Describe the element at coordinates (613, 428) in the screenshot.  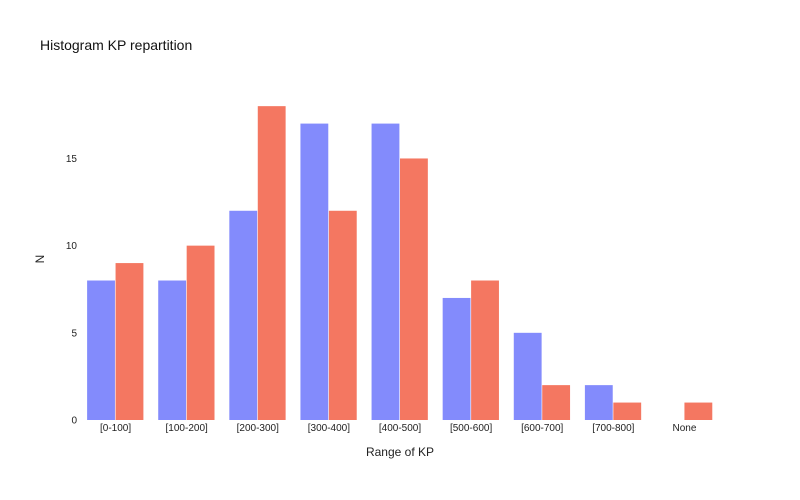
I see `x-tick-label: [700-800]` at that location.